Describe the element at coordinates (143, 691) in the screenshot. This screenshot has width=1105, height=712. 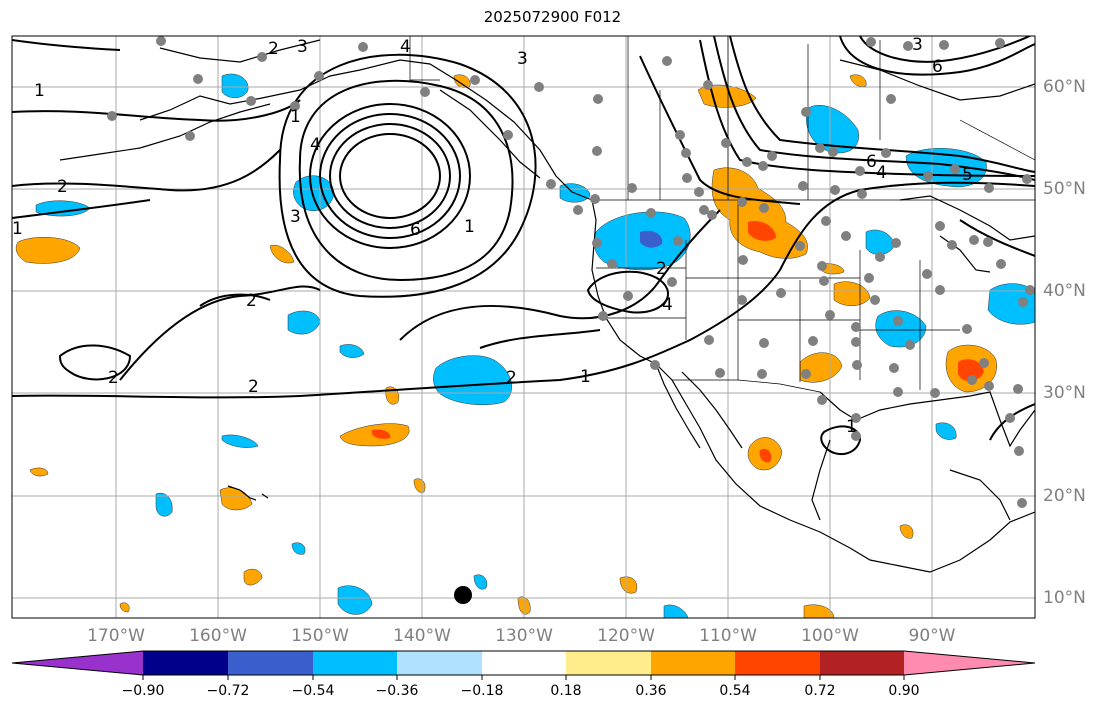
I see `colorbar-tick-label: −0.90` at that location.